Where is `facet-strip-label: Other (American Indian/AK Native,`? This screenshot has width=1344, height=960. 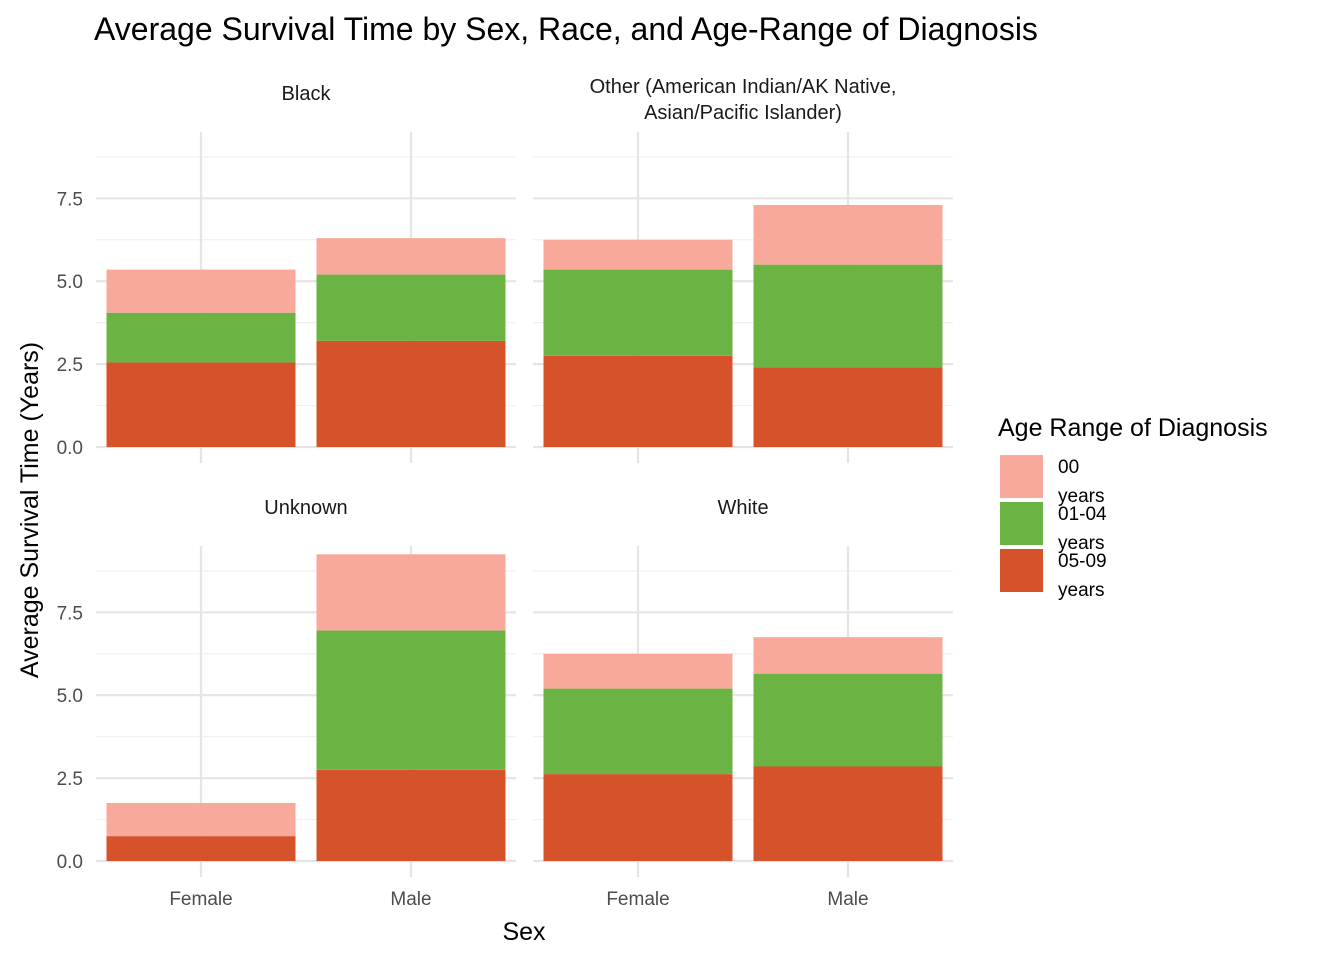 facet-strip-label: Other (American Indian/AK Native, is located at coordinates (743, 87).